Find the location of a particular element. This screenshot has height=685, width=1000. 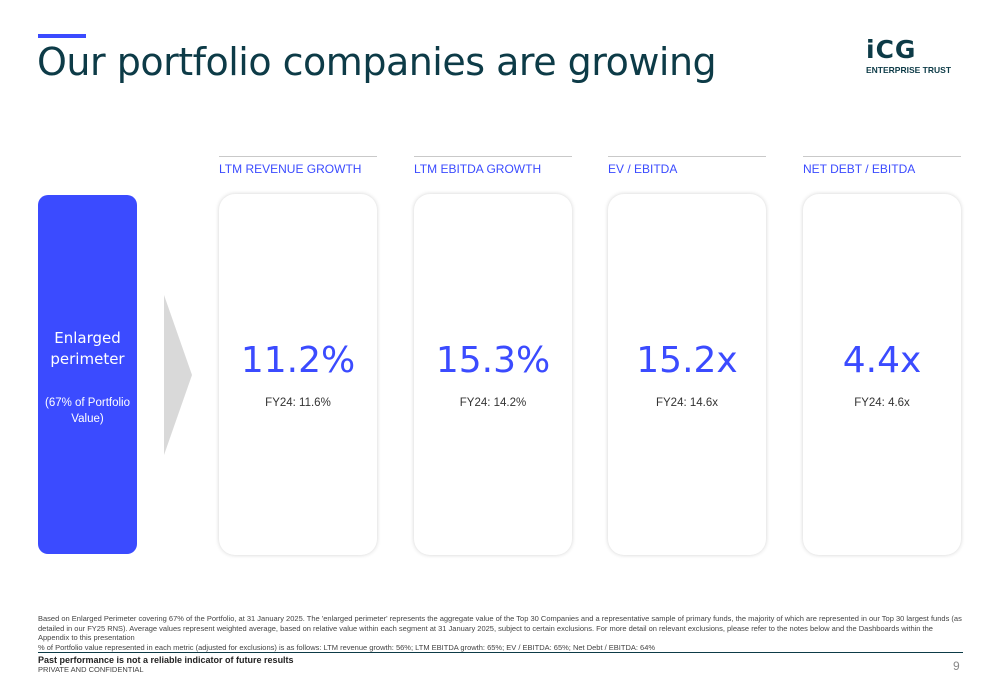

company-logo: iCG ENTERPRISE TRUST is located at coordinates (916, 55).